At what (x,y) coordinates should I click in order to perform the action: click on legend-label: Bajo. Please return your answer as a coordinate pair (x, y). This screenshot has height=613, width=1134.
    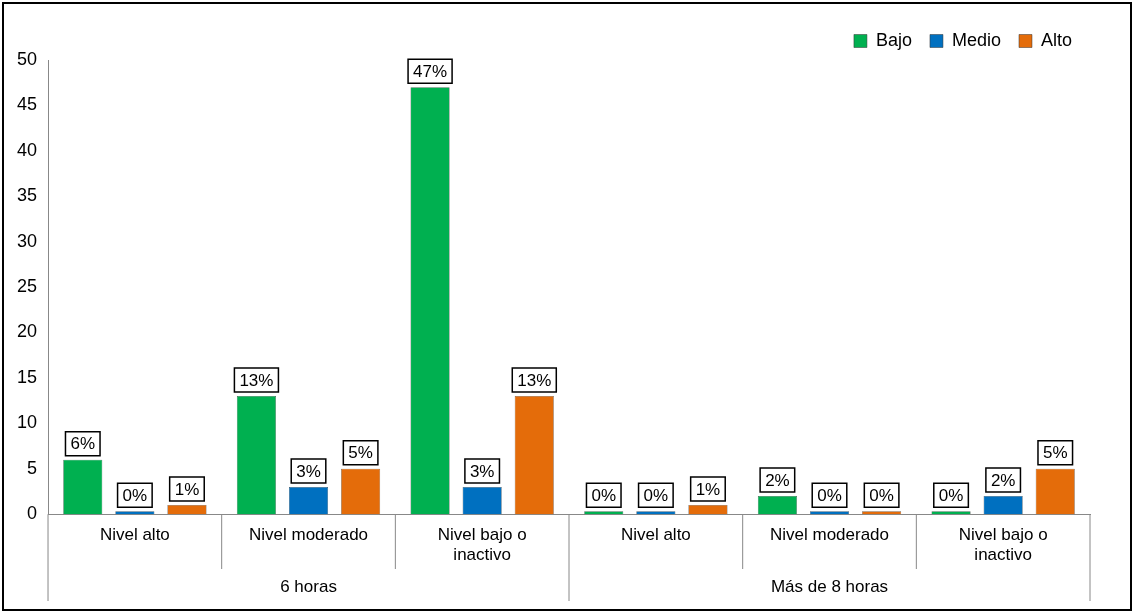
    Looking at the image, I should click on (893, 39).